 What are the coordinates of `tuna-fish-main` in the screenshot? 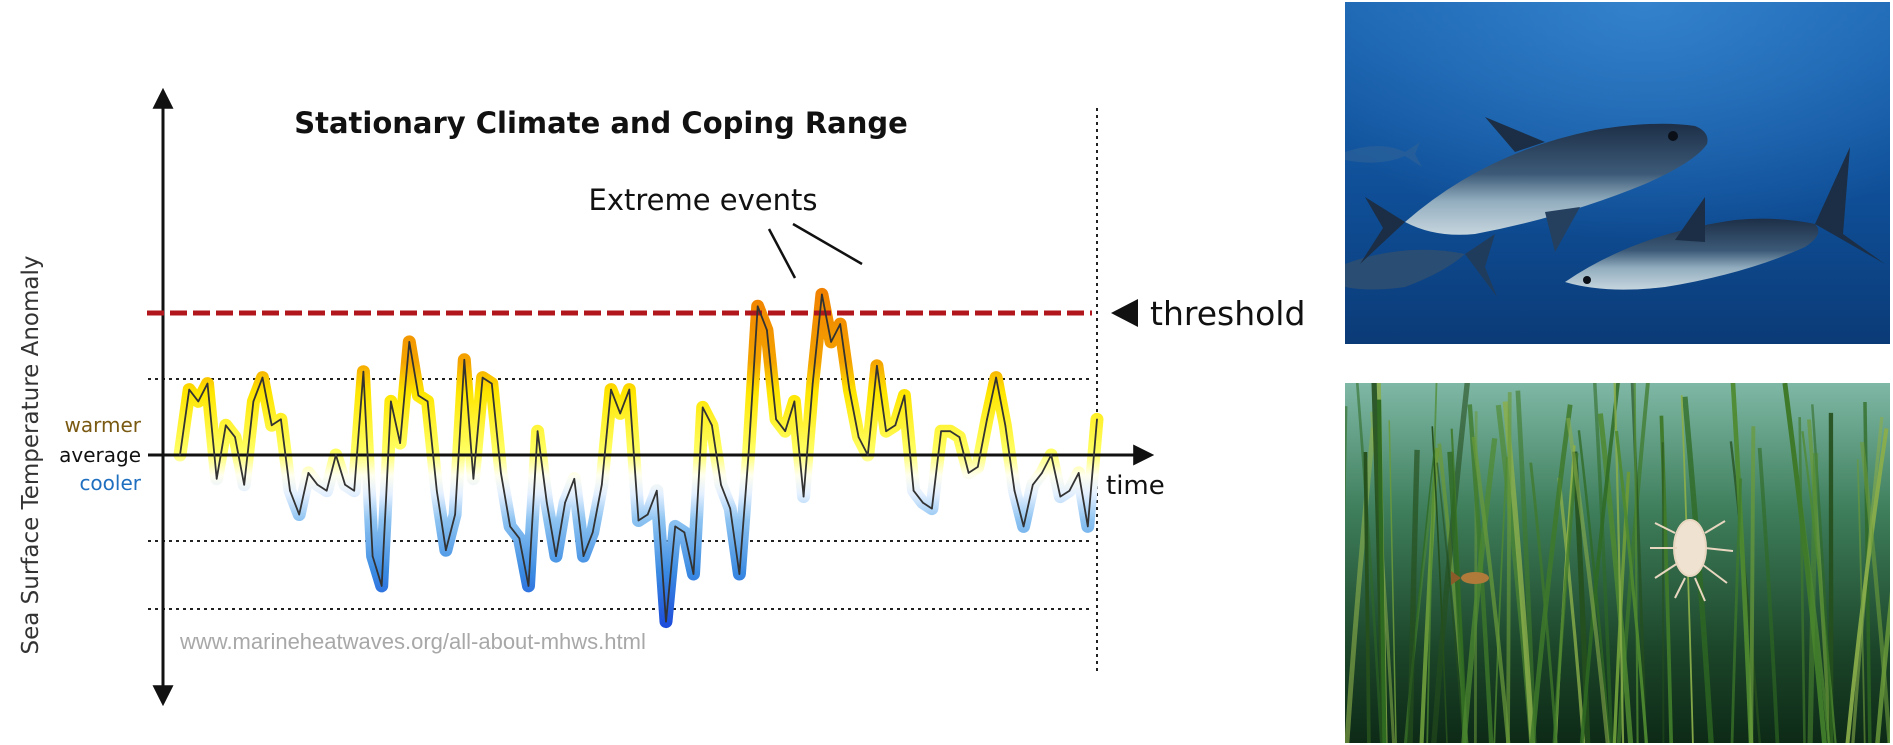 It's located at (1534, 190).